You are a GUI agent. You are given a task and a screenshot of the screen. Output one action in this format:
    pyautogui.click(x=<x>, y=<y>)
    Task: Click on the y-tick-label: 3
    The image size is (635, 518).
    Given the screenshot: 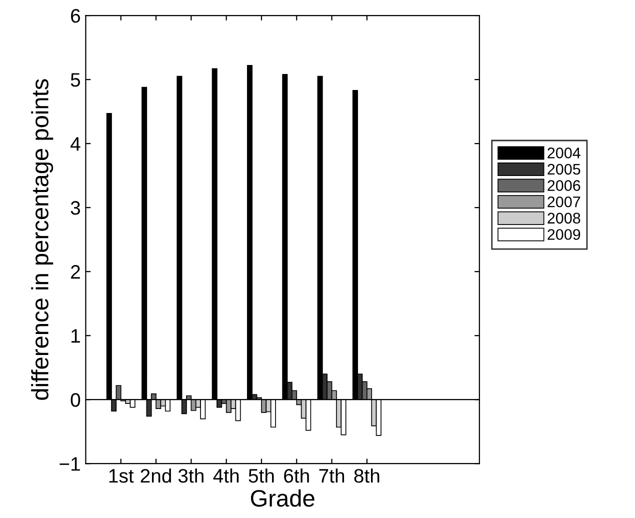 What is the action you would take?
    pyautogui.click(x=75, y=208)
    